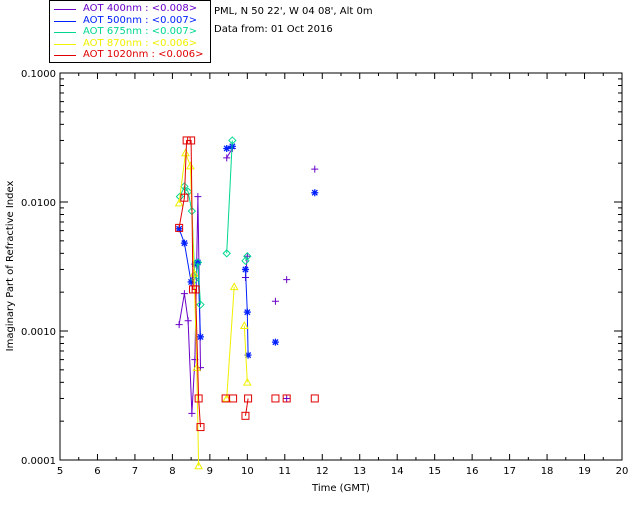 This screenshot has height=512, width=640. I want to click on x-tick-label: 20, so click(622, 471).